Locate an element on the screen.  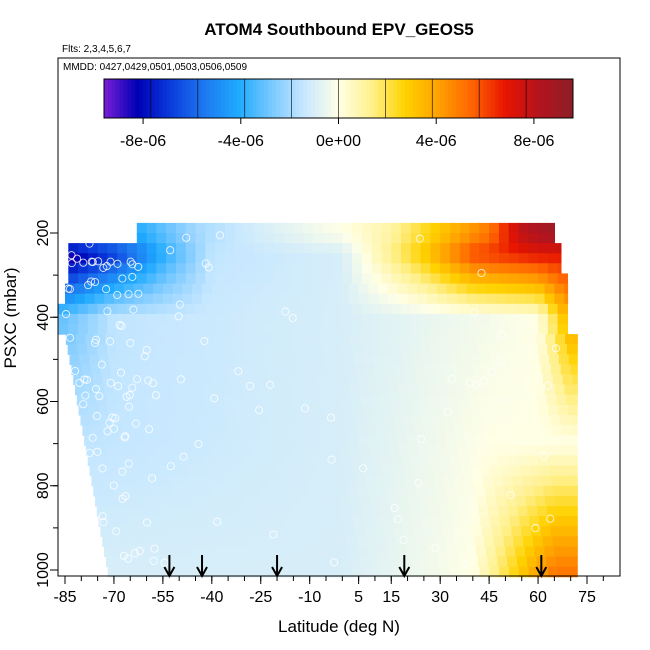
flights-note: Flts: 2,3,4,5,6,7 is located at coordinates (96, 49).